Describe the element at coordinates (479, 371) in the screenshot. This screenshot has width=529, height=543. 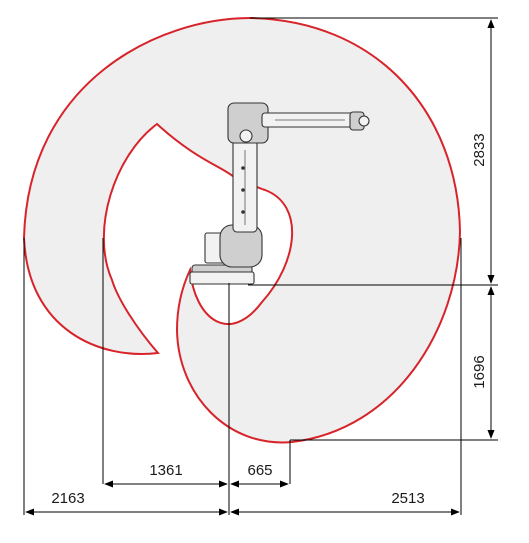
I see `label-height-bottom: 1696` at that location.